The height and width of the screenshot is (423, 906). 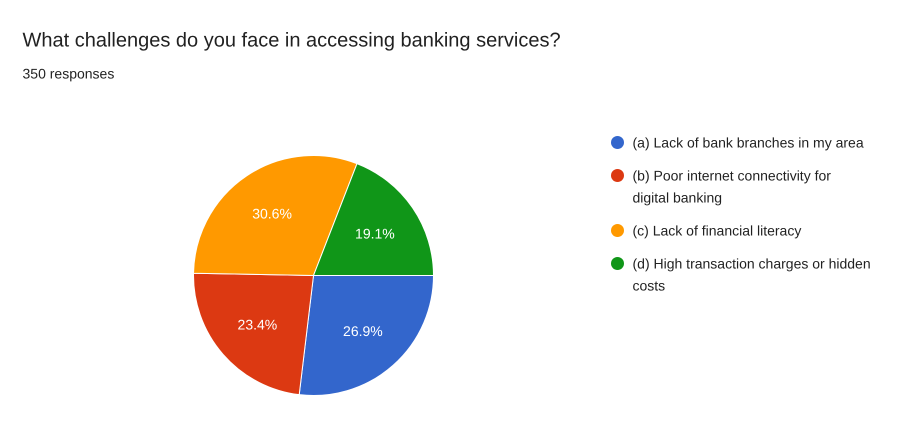 I want to click on legend-label: (c) Lack of financial literacy, so click(x=717, y=230).